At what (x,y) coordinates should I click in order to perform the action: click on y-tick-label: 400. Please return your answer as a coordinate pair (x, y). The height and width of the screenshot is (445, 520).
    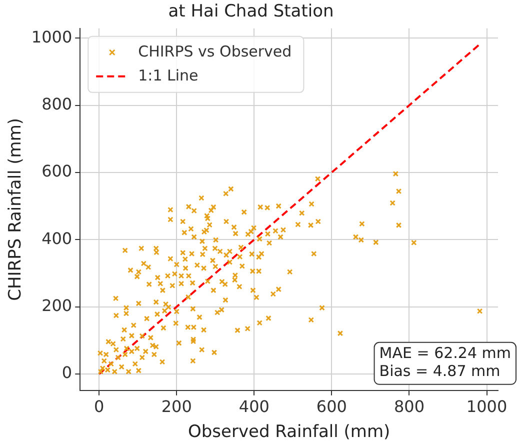
    Looking at the image, I should click on (57, 238).